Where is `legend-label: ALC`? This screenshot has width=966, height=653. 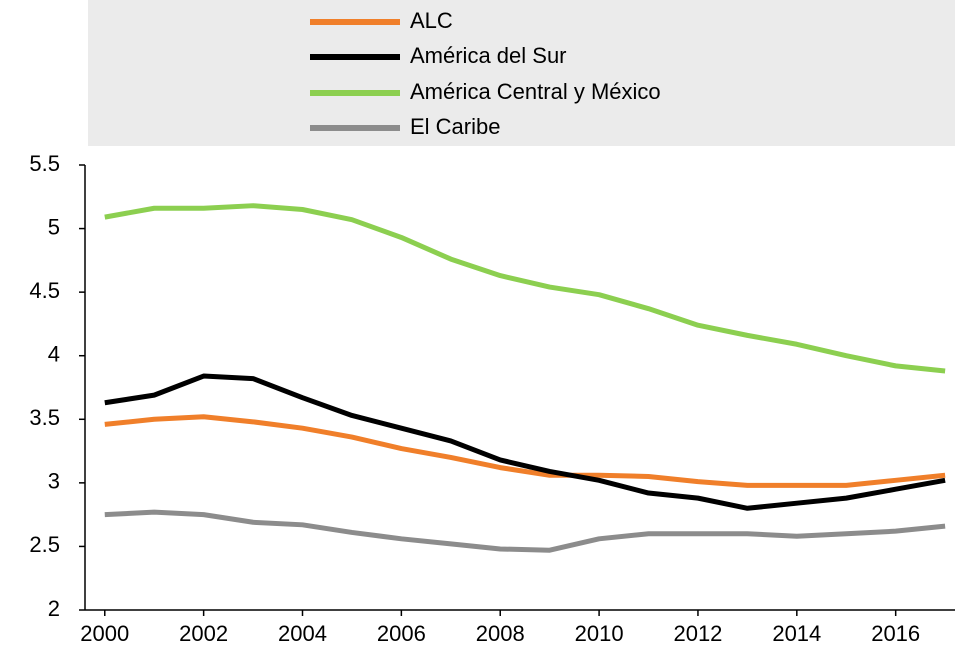 legend-label: ALC is located at coordinates (431, 20).